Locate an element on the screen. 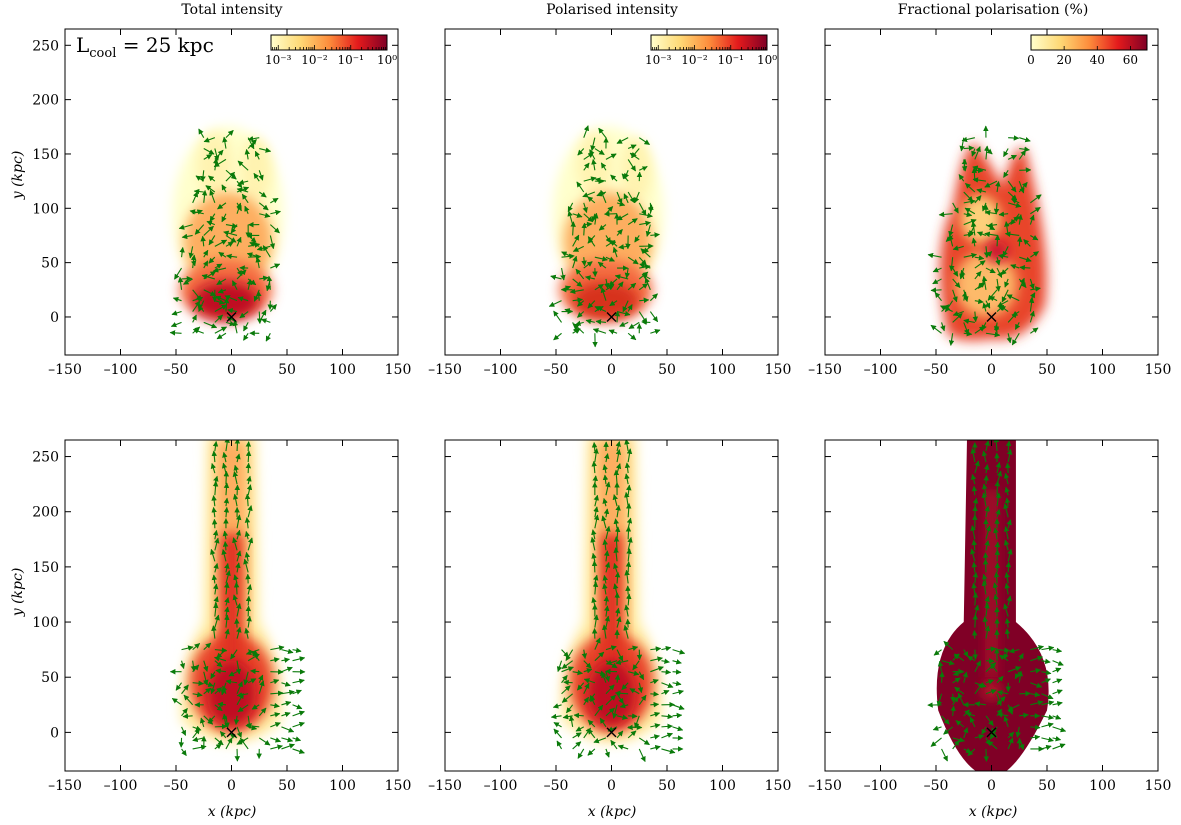 This screenshot has height=825, width=1181. panel-0-1: –150 –100 –50 0 50 100 150 10⁻³ 10⁻² 10⁻¹ 10⁰ is located at coordinates (610, 203).